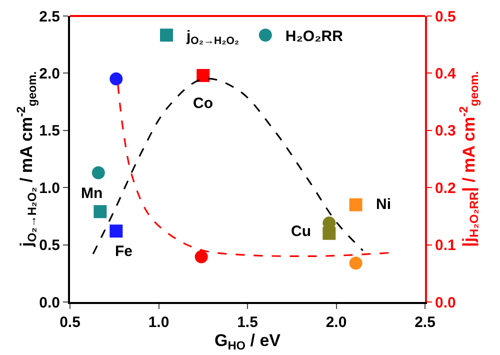 The height and width of the screenshot is (355, 500). Describe the element at coordinates (203, 103) in the screenshot. I see `annotation: Co` at that location.